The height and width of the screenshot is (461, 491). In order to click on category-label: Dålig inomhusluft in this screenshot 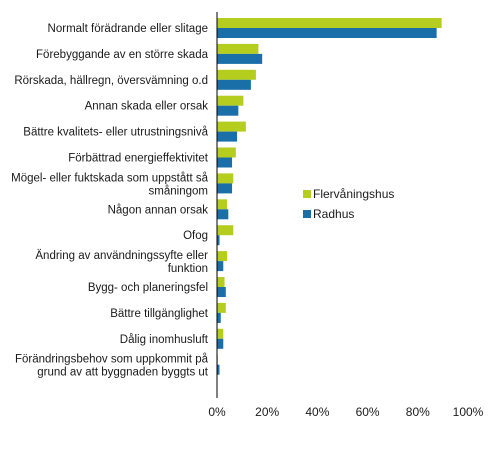, I will do `click(164, 340)`.